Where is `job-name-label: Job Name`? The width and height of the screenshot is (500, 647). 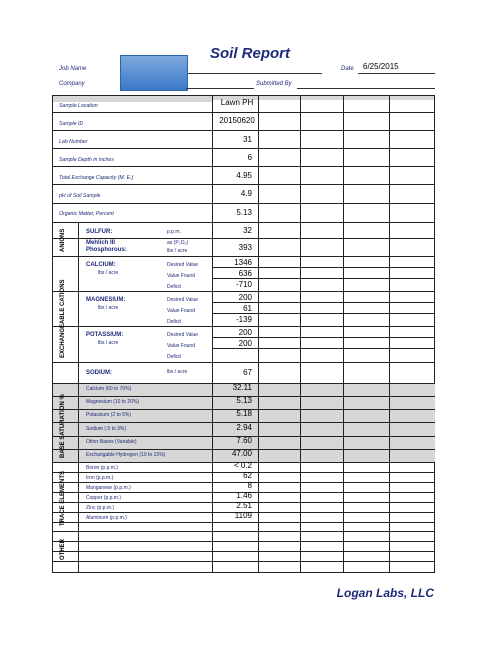
job-name-label: Job Name is located at coordinates (73, 69).